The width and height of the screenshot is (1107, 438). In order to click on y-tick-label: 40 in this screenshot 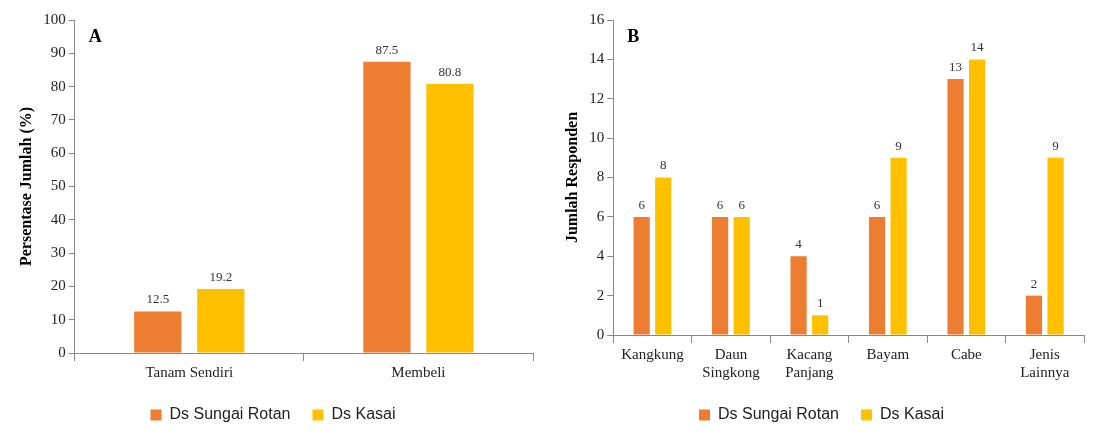, I will do `click(58, 218)`.